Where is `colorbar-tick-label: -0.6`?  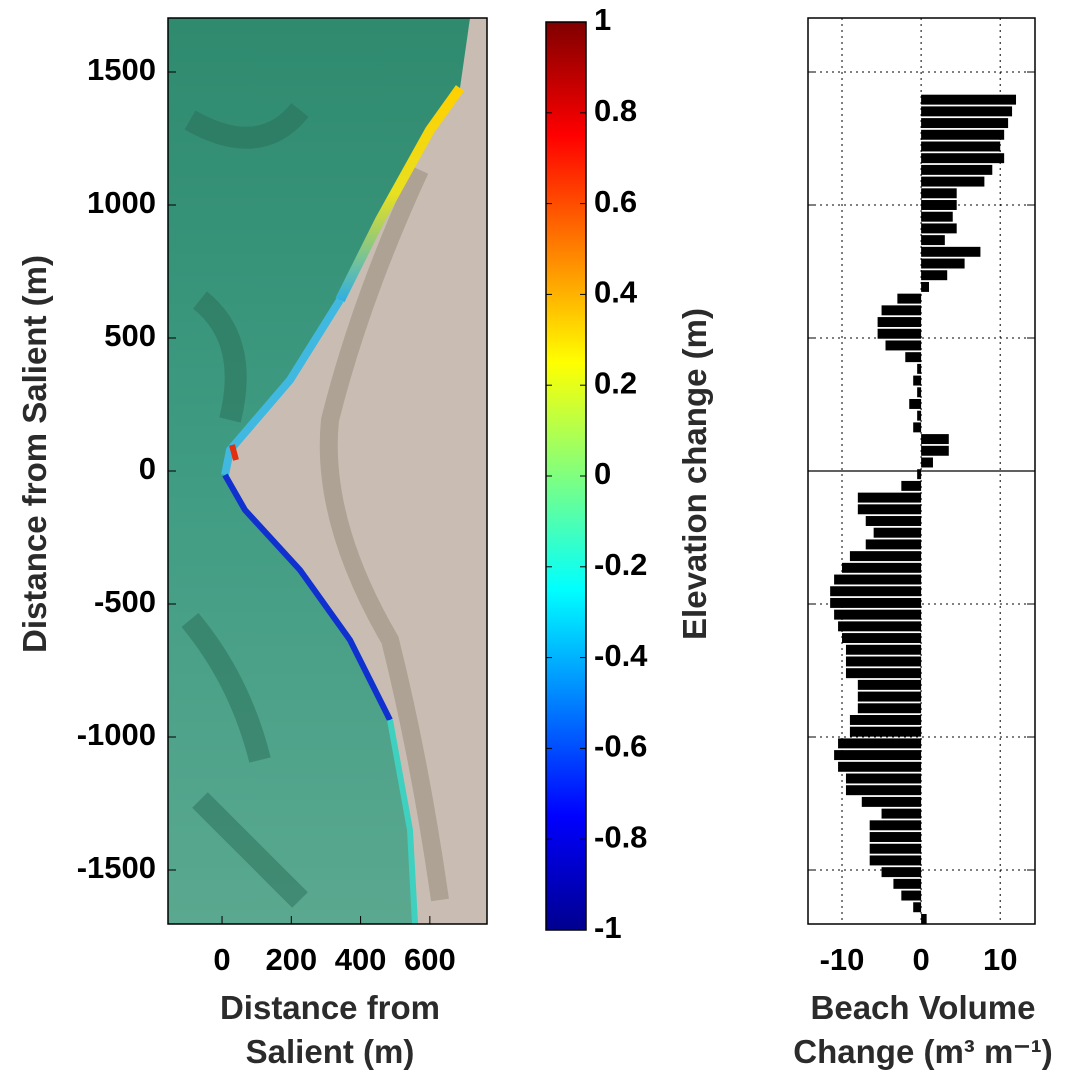
colorbar-tick-label: -0.6 is located at coordinates (620, 746).